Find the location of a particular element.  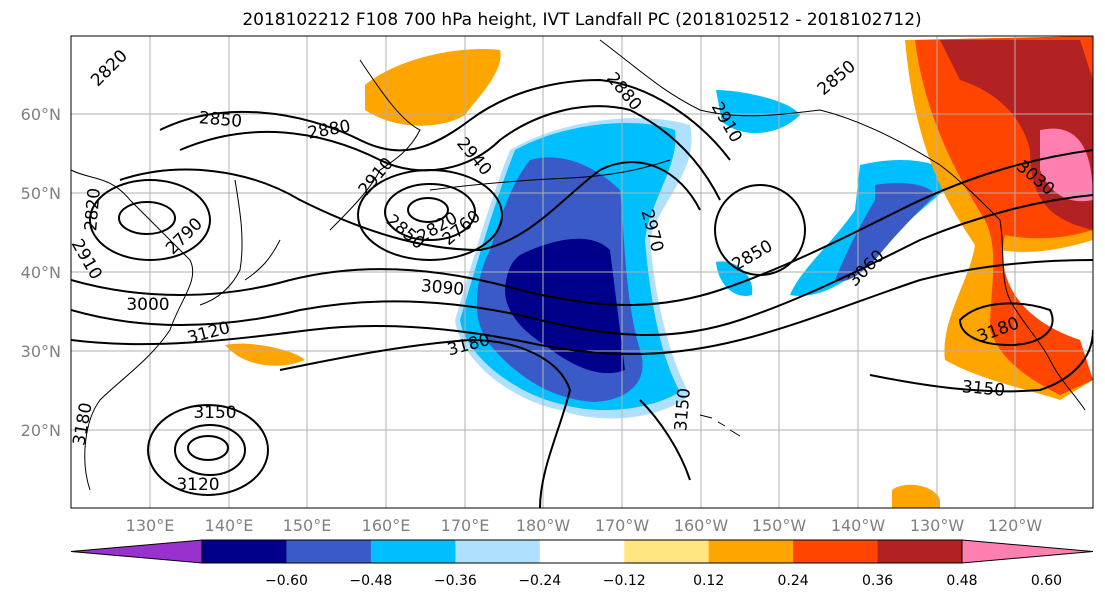

contour-3180-east is located at coordinates (1006, 324).